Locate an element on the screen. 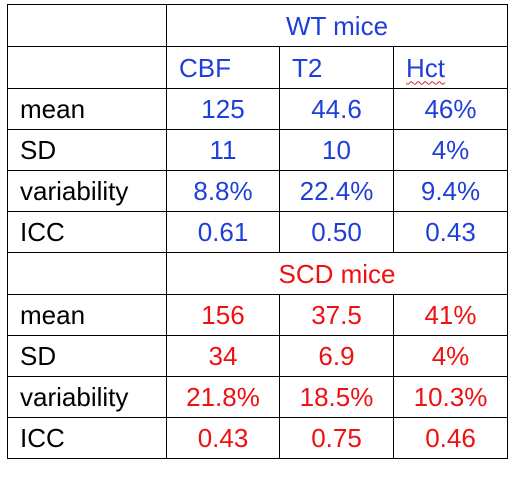  column-header-hct-text: Hct is located at coordinates (425, 67).